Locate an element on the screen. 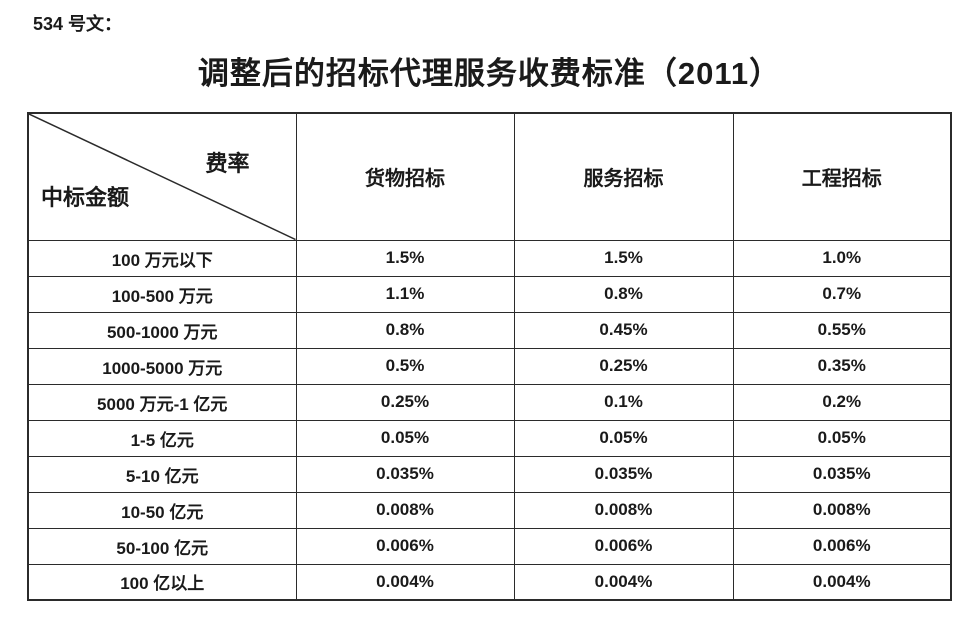 The image size is (979, 629). table-row: 1000-5000 万元 0.5% 0.25% 0.35% is located at coordinates (489, 366).